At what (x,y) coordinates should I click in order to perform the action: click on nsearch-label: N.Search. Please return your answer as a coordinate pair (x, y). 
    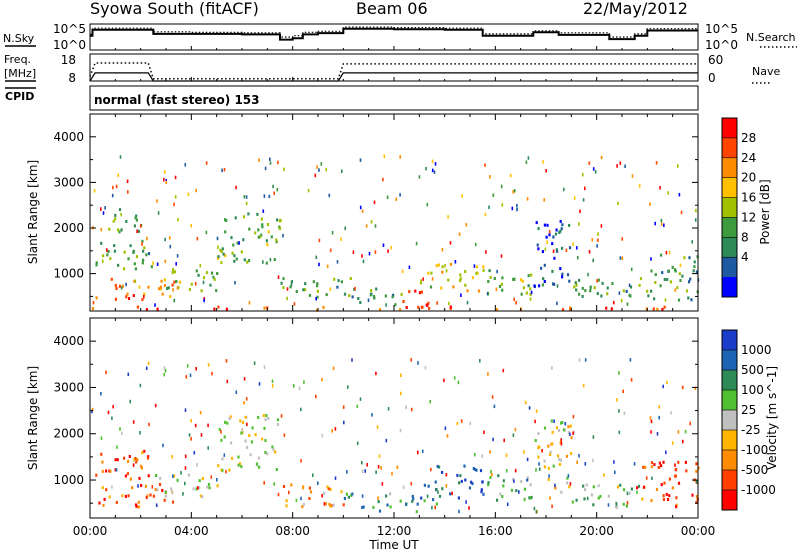
    Looking at the image, I should click on (771, 37).